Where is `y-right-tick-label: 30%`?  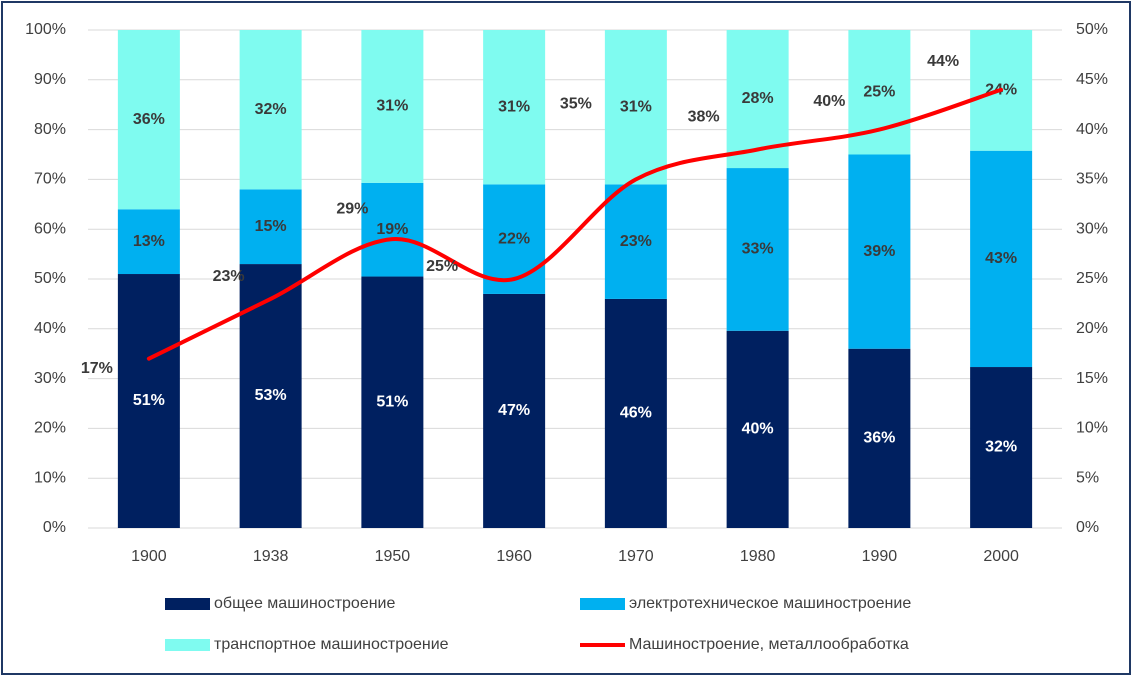
y-right-tick-label: 30% is located at coordinates (1092, 228).